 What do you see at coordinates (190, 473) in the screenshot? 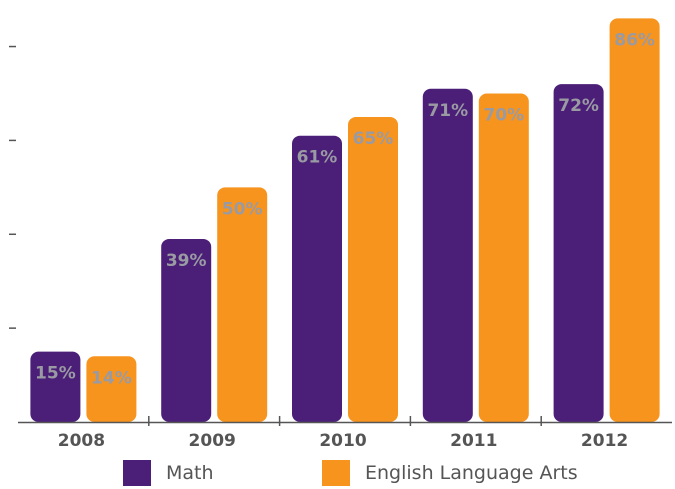
I see `legend-label-math: Math` at bounding box center [190, 473].